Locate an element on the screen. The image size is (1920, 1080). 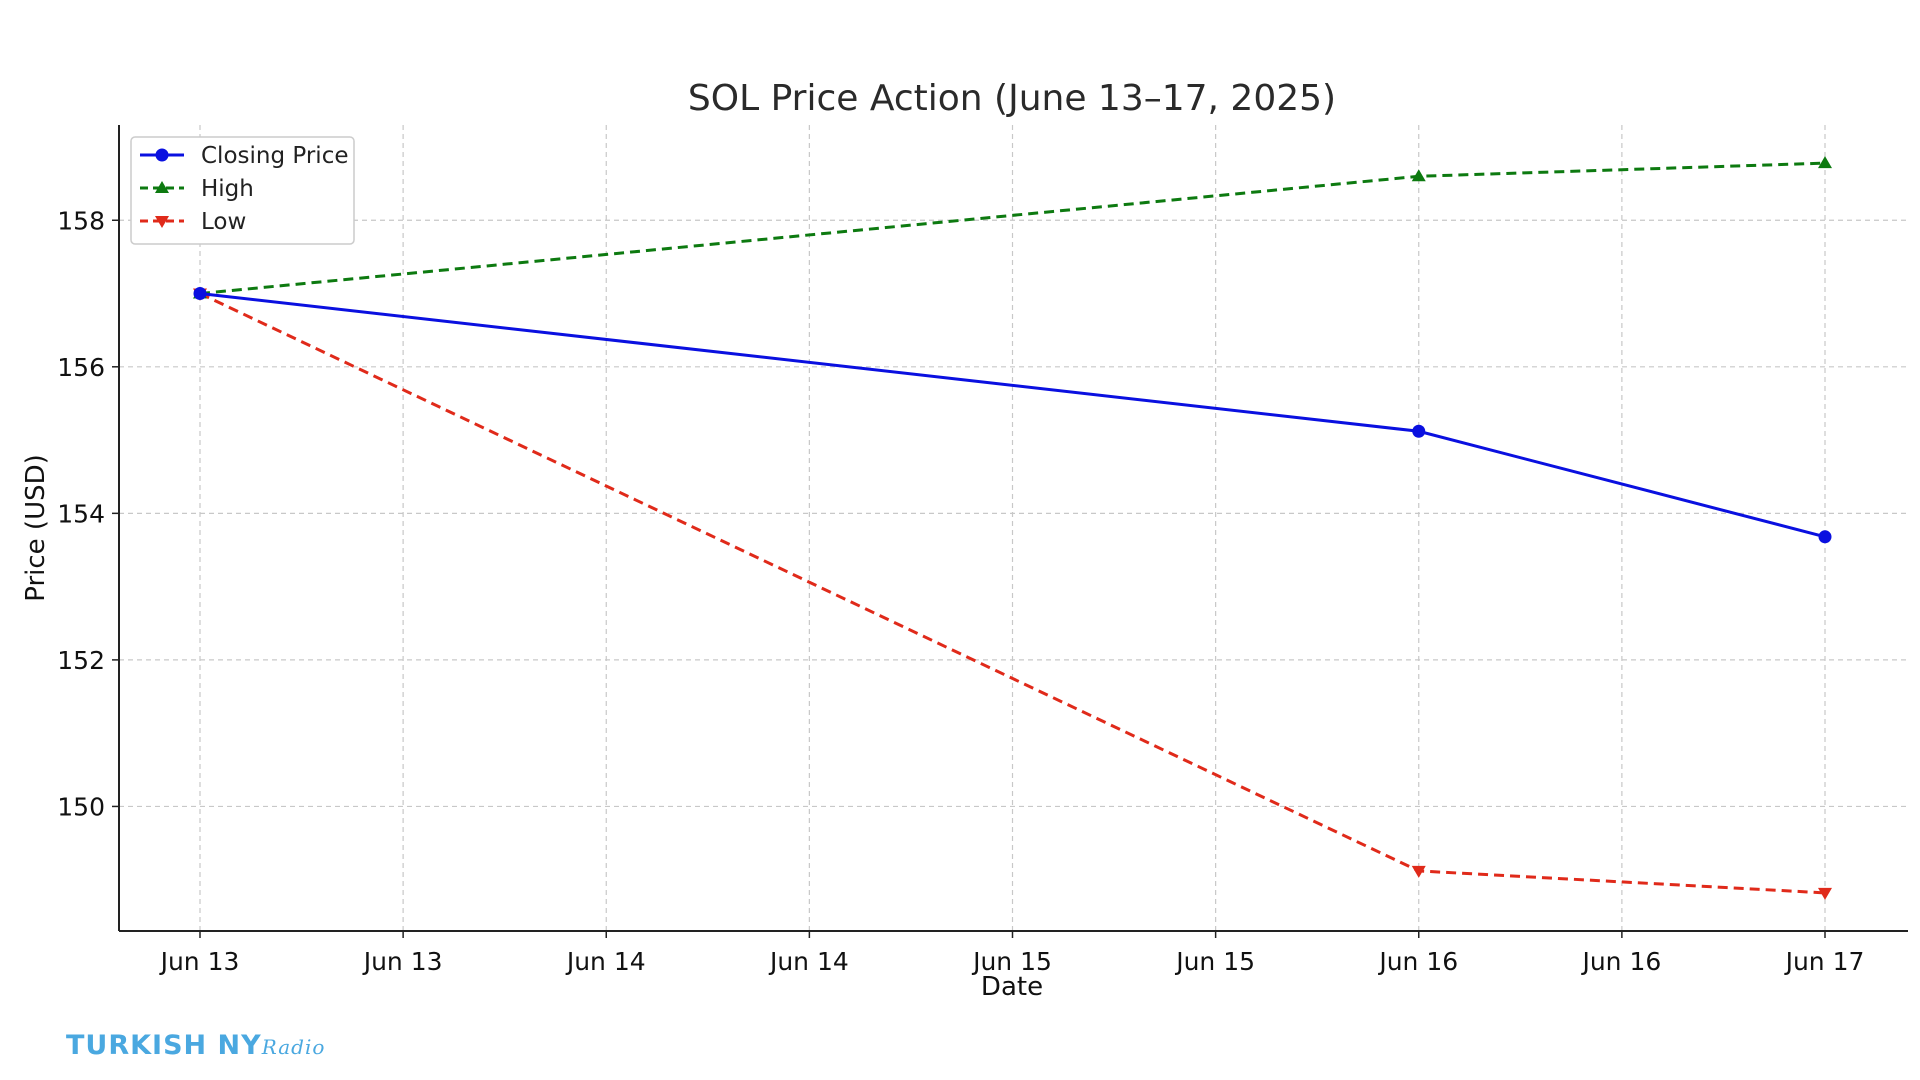
legend-label-high: High is located at coordinates (227, 189).